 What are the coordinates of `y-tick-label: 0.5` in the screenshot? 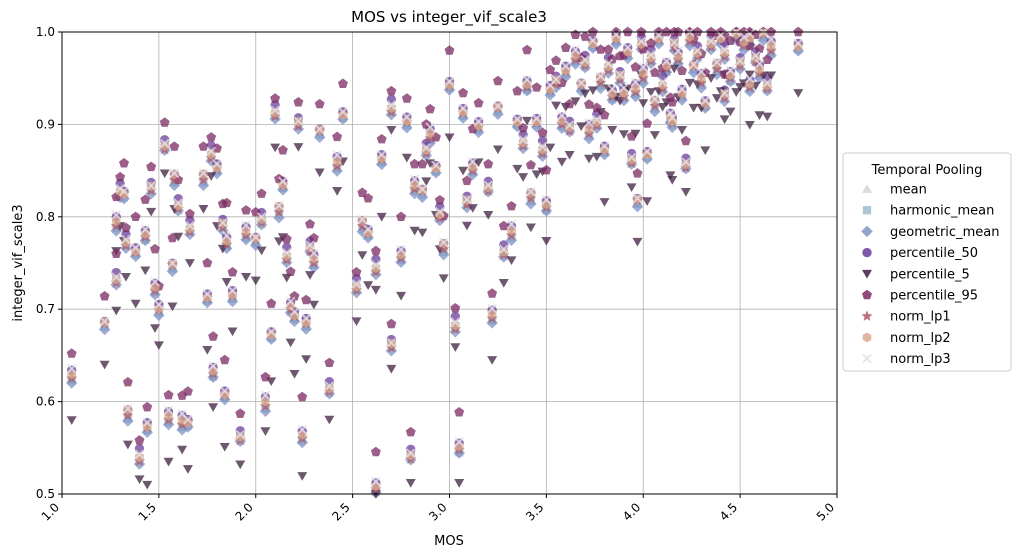 It's located at (45, 494).